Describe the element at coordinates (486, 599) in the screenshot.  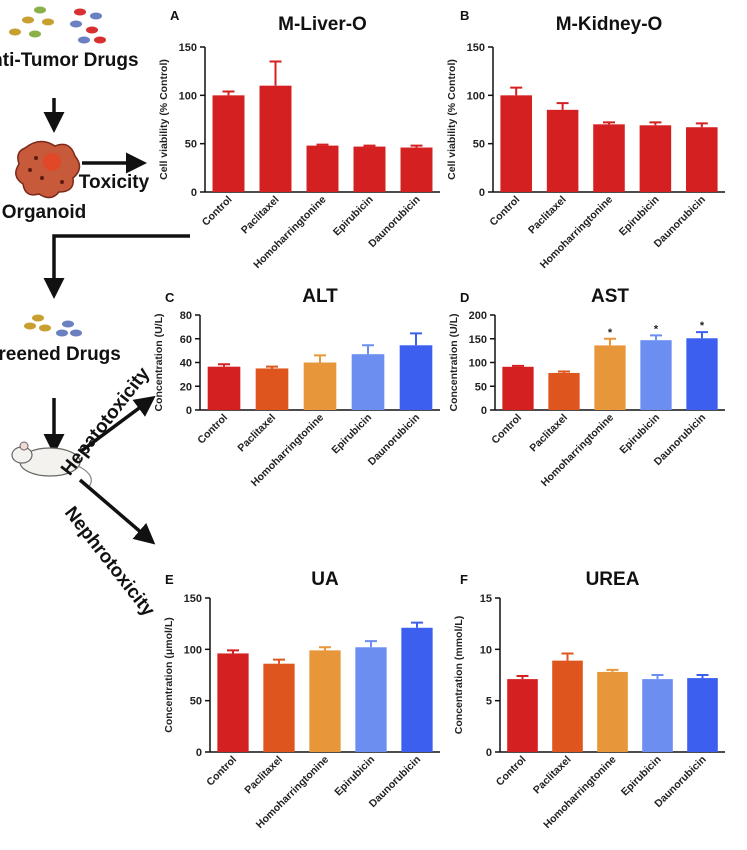
I see `y-tick-label: 15` at that location.